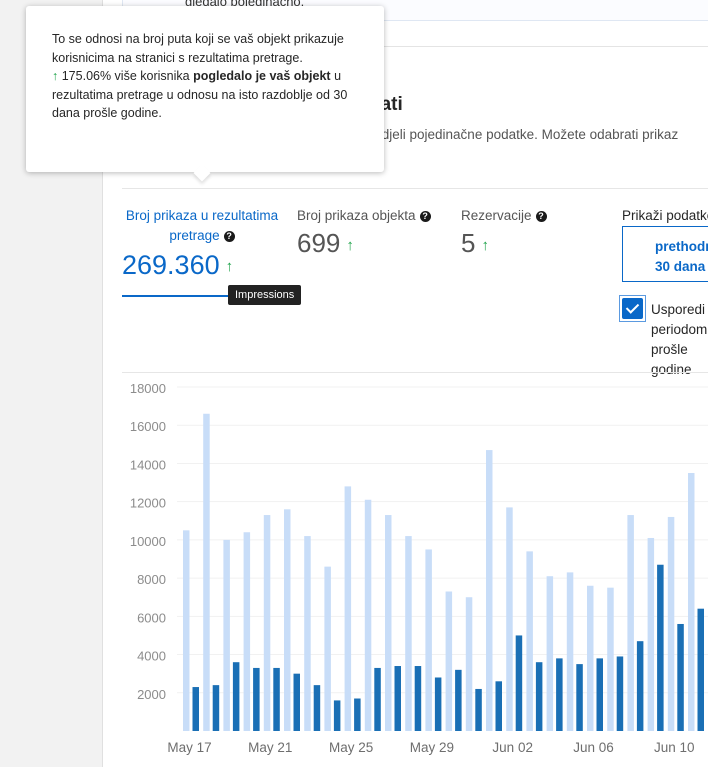 The width and height of the screenshot is (708, 767). What do you see at coordinates (148, 426) in the screenshot?
I see `y-tick-label: 16000` at bounding box center [148, 426].